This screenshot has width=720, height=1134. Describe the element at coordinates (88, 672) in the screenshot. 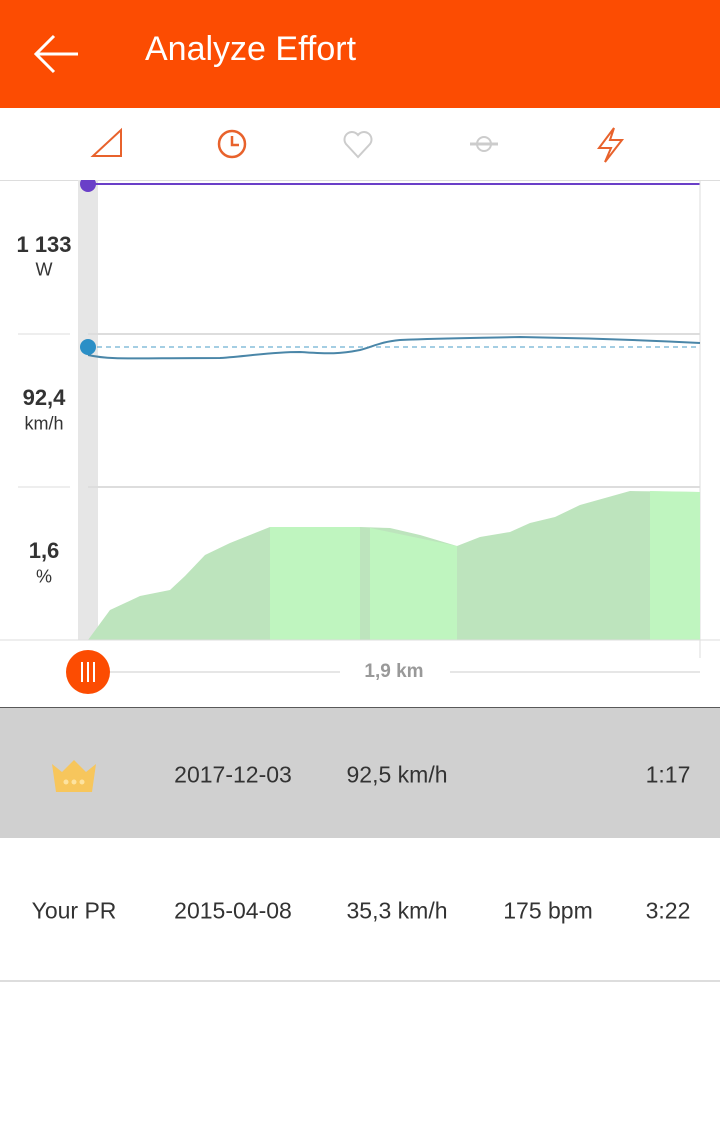

I see `scrubber-handle` at that location.